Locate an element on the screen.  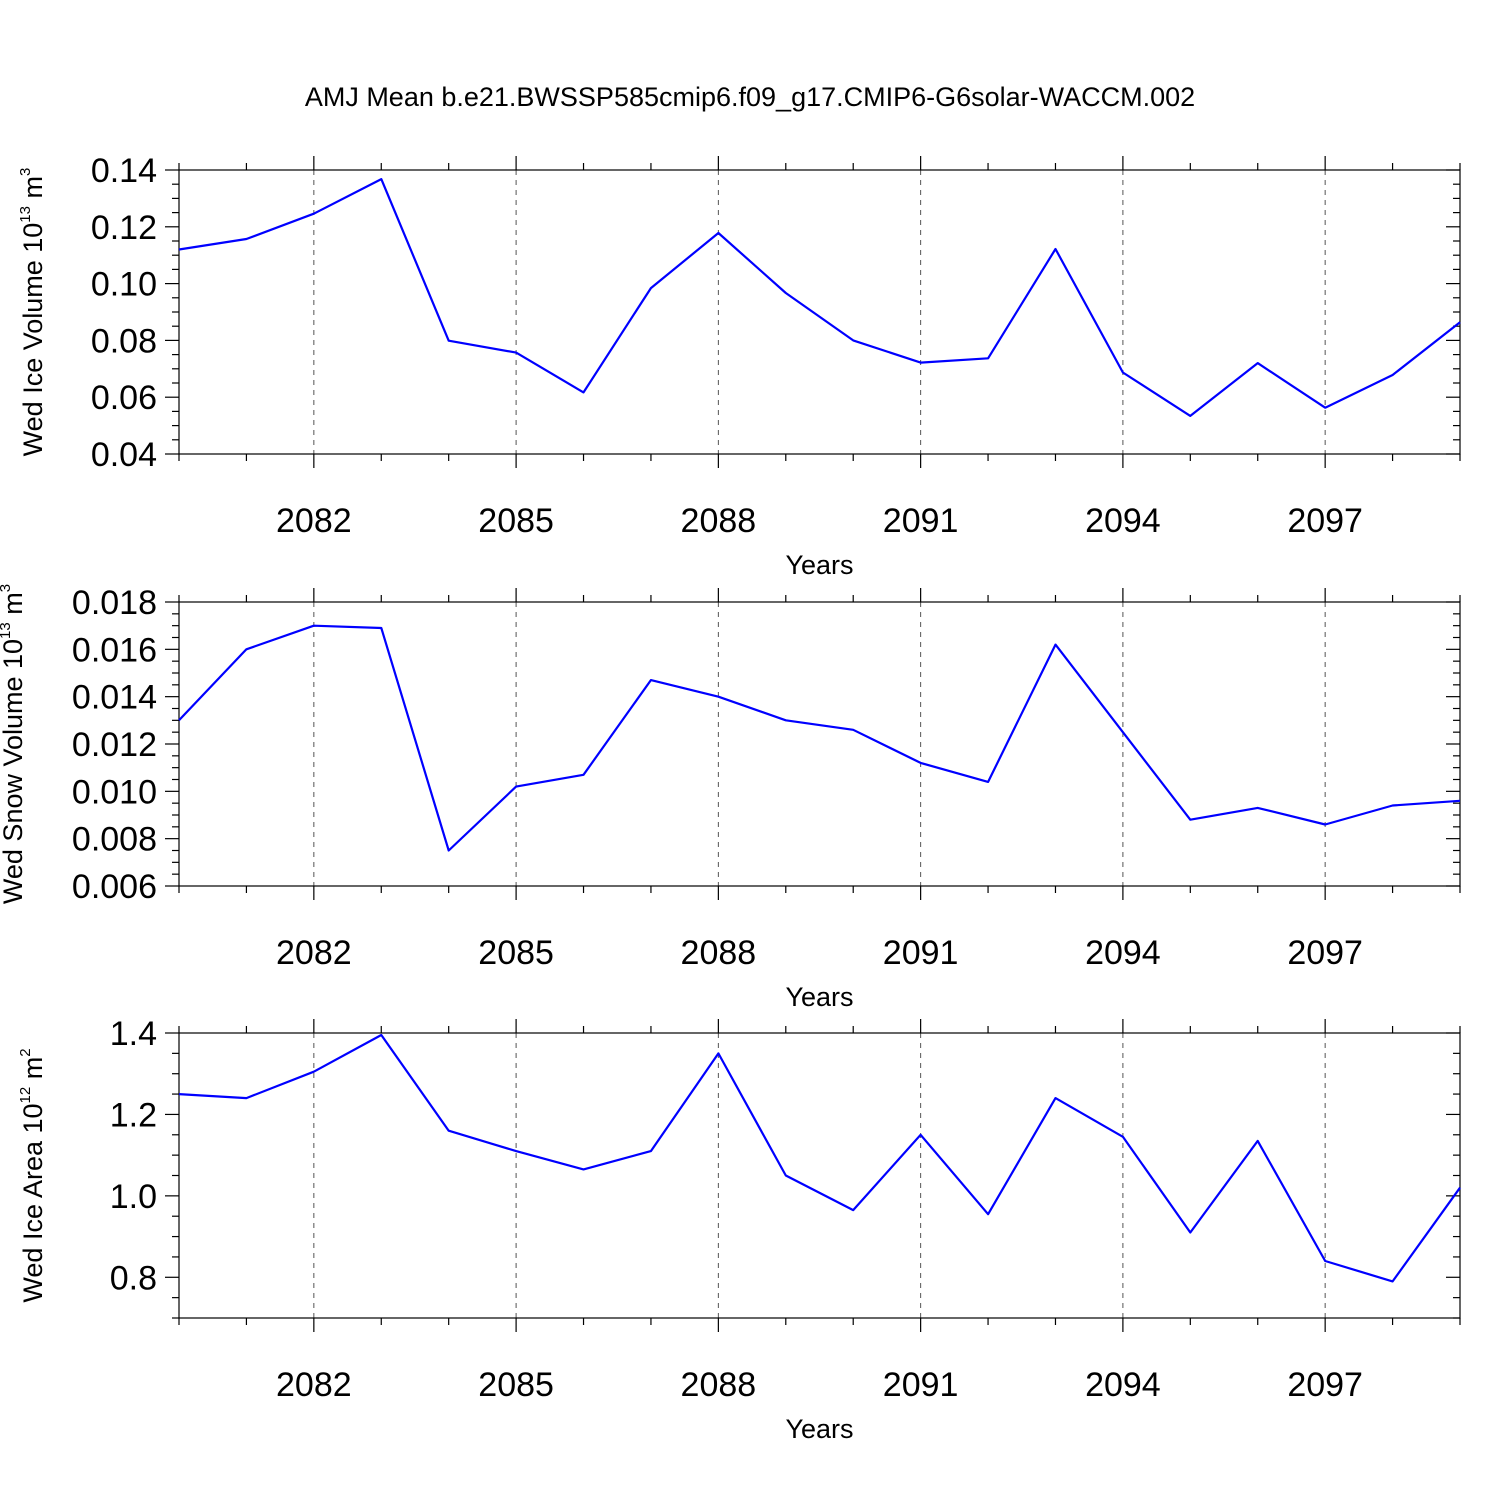
y-axis-label: Wed Snow Volume 1013 m3 is located at coordinates (14, 744).